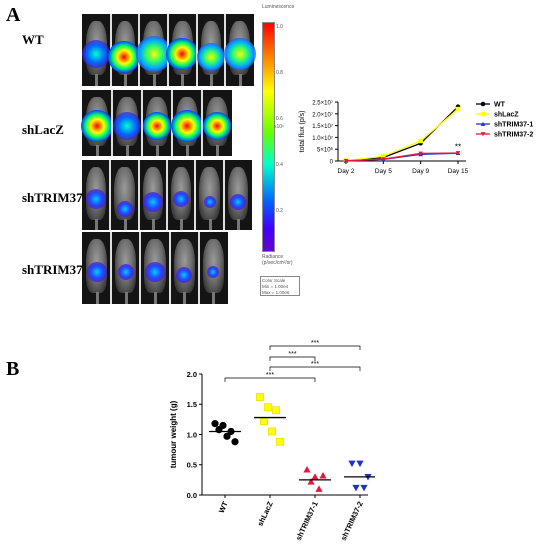  I want to click on colorbar-unit: x10⁶, so click(279, 127).